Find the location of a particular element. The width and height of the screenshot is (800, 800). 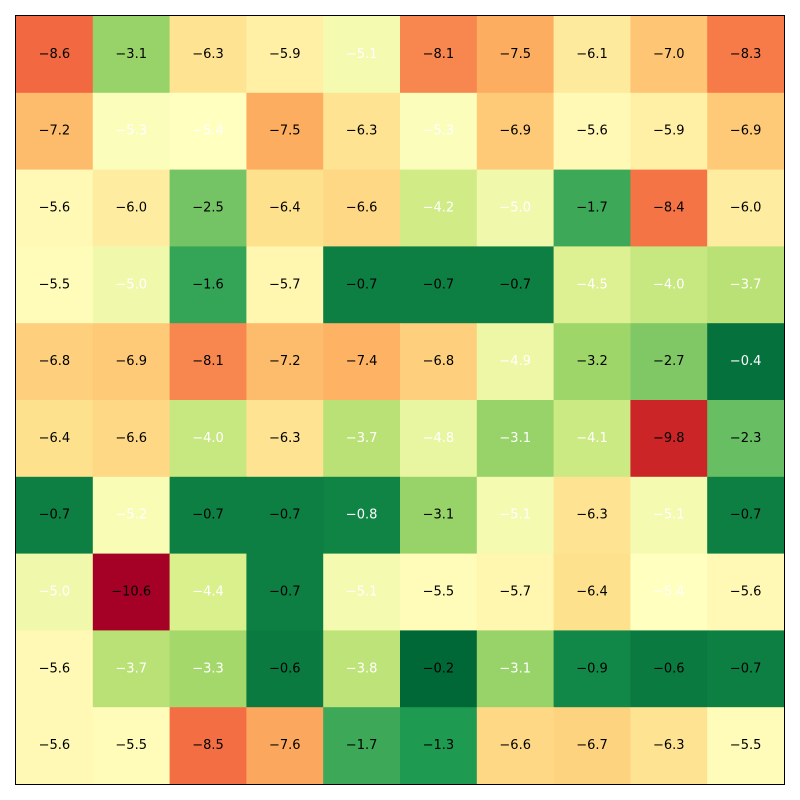

cell-value-label: −6.4 is located at coordinates (285, 208).